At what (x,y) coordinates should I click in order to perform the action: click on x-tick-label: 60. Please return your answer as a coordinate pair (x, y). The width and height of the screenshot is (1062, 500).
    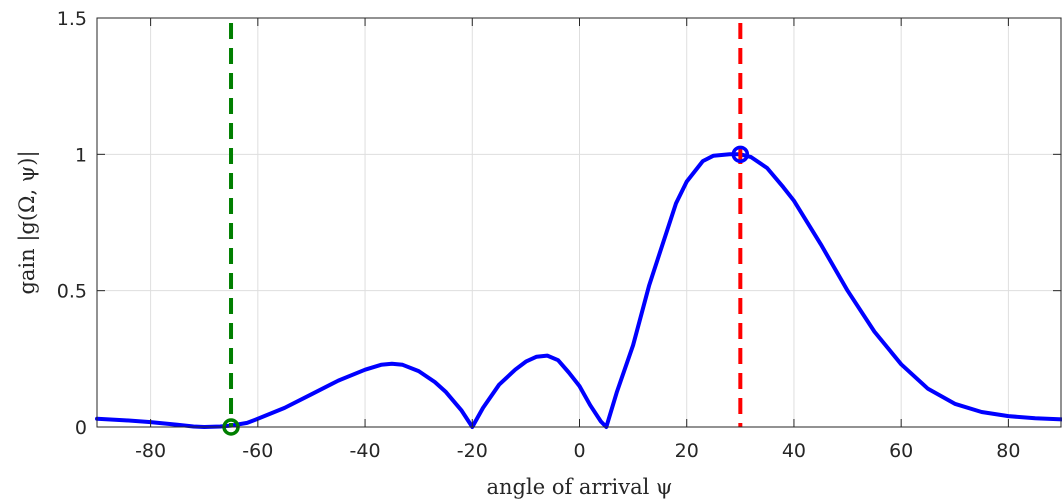
    Looking at the image, I should click on (901, 451).